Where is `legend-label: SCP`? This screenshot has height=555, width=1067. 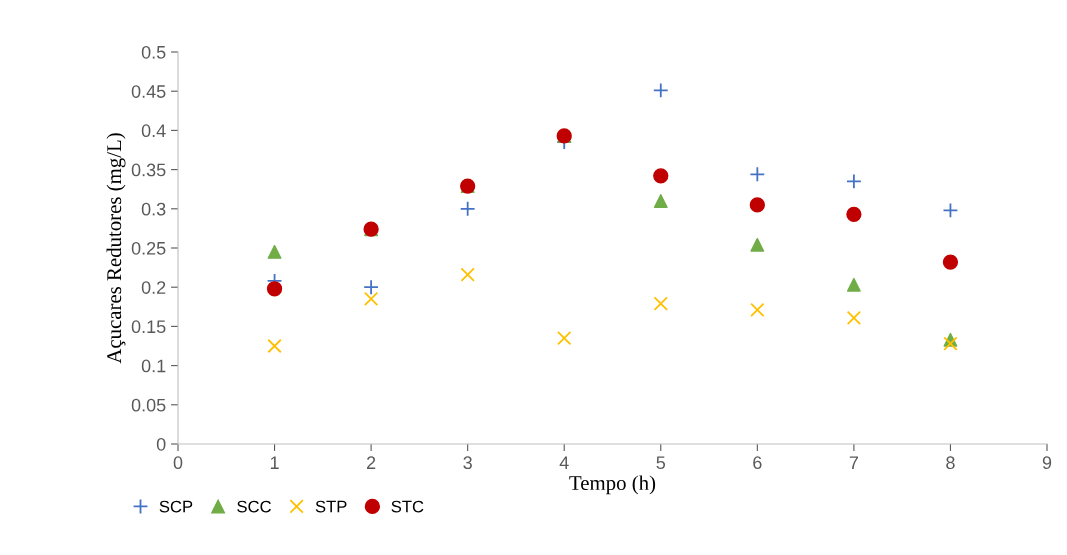 legend-label: SCP is located at coordinates (176, 506).